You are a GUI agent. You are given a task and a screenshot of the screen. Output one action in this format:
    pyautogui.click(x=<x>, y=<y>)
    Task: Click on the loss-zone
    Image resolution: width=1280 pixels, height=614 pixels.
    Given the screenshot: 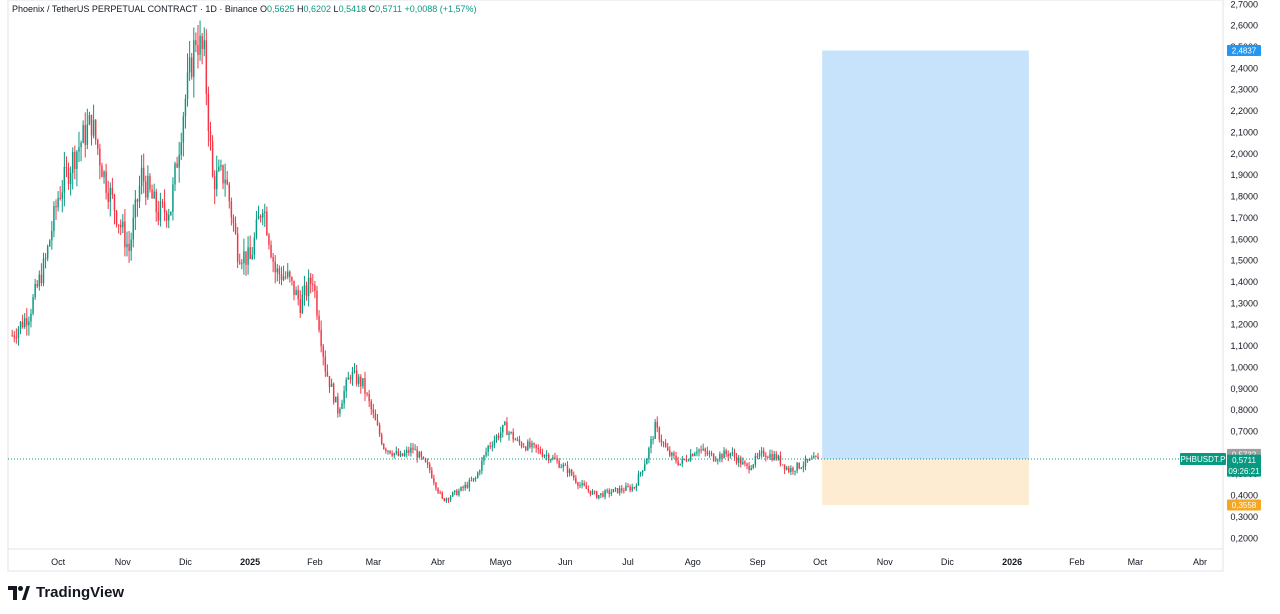 What is the action you would take?
    pyautogui.click(x=925, y=482)
    